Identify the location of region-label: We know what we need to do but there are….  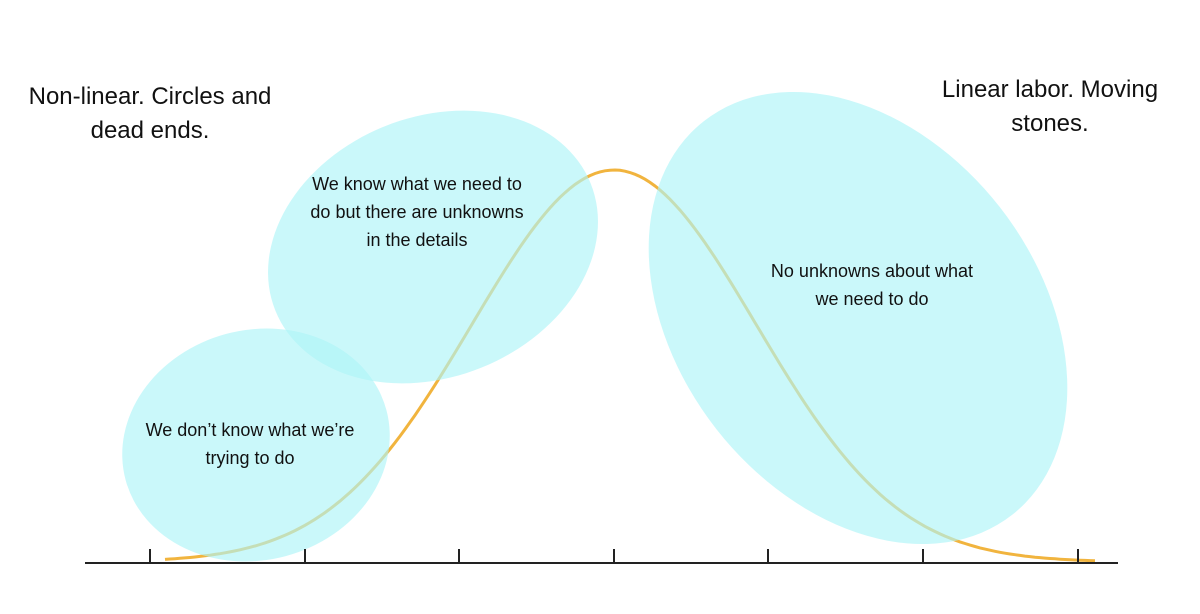
(417, 212).